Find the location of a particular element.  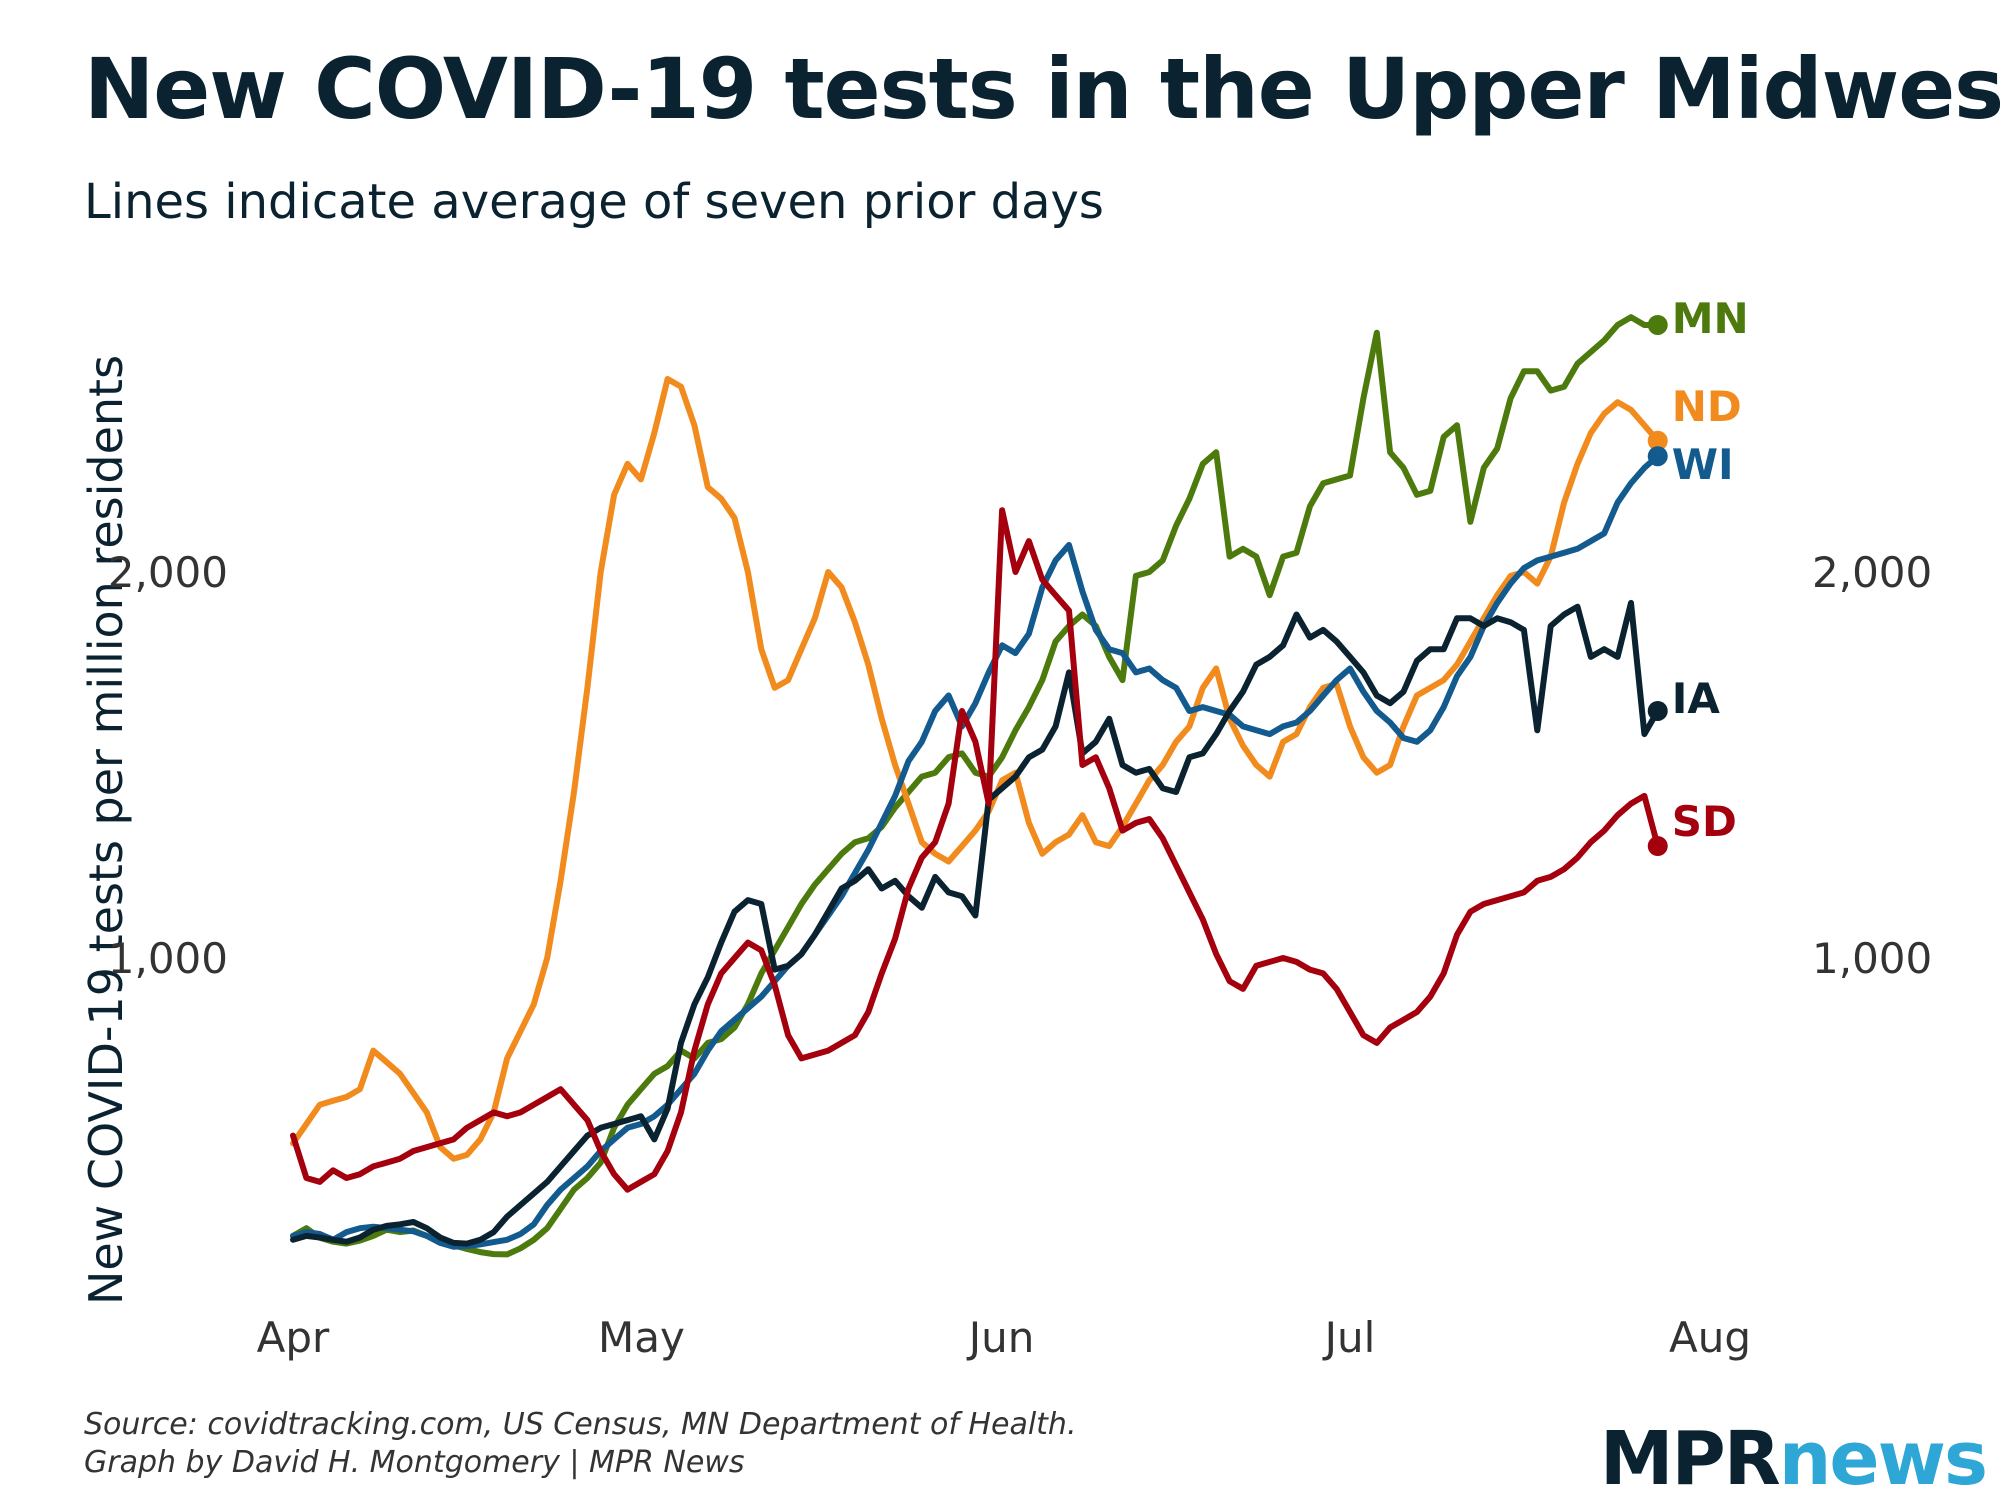

series-label-mn: MN is located at coordinates (1710, 318).